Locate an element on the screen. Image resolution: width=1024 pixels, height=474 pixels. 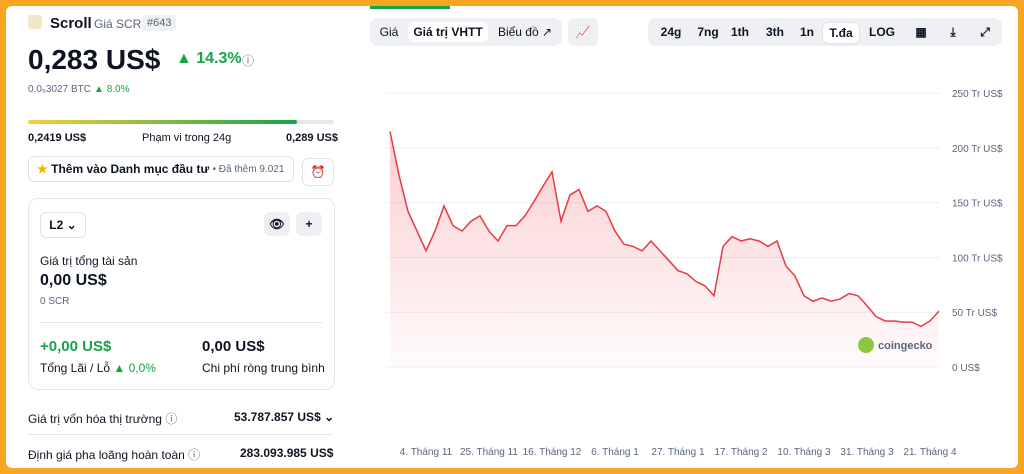
cost-label: Chi phí ròng trung bình is located at coordinates (263, 368).